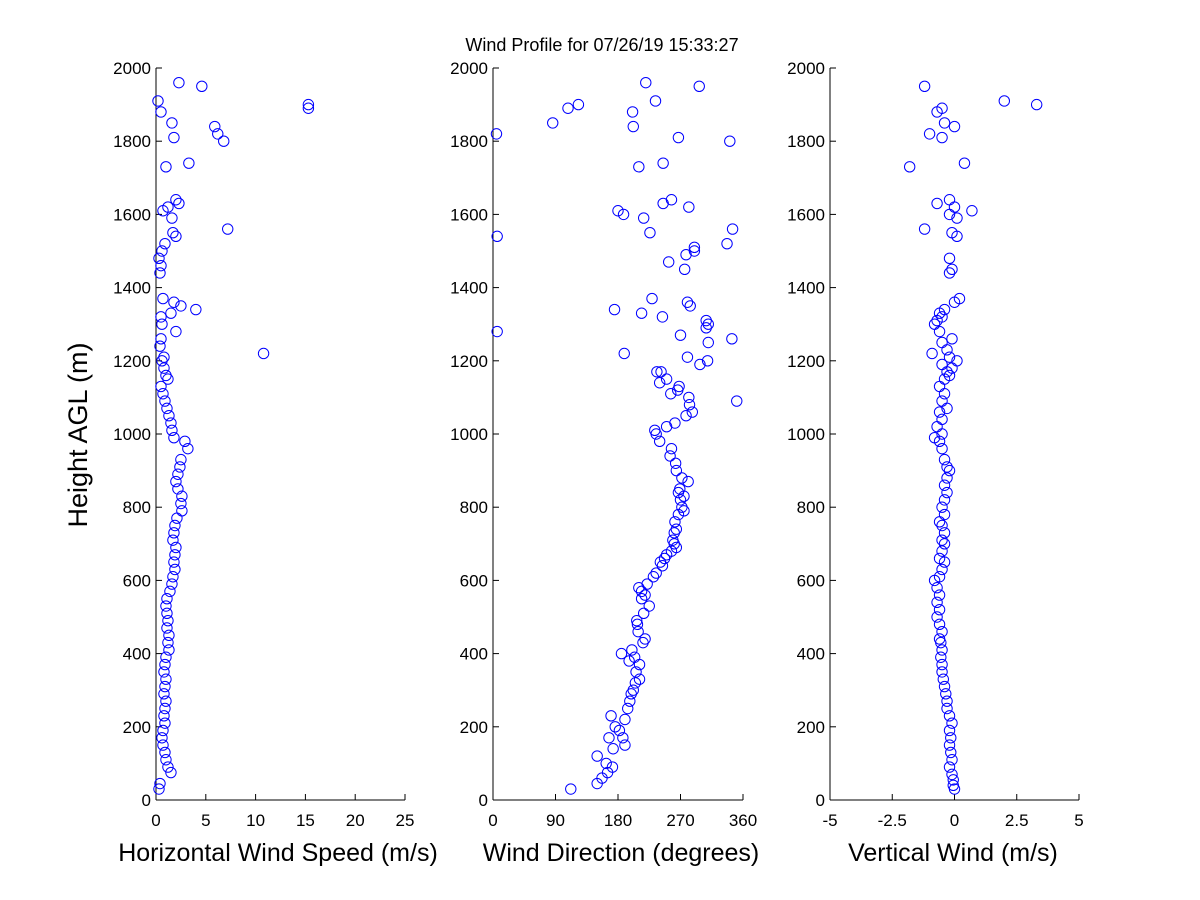  What do you see at coordinates (892, 820) in the screenshot?
I see `x-tick-label: -2.5` at bounding box center [892, 820].